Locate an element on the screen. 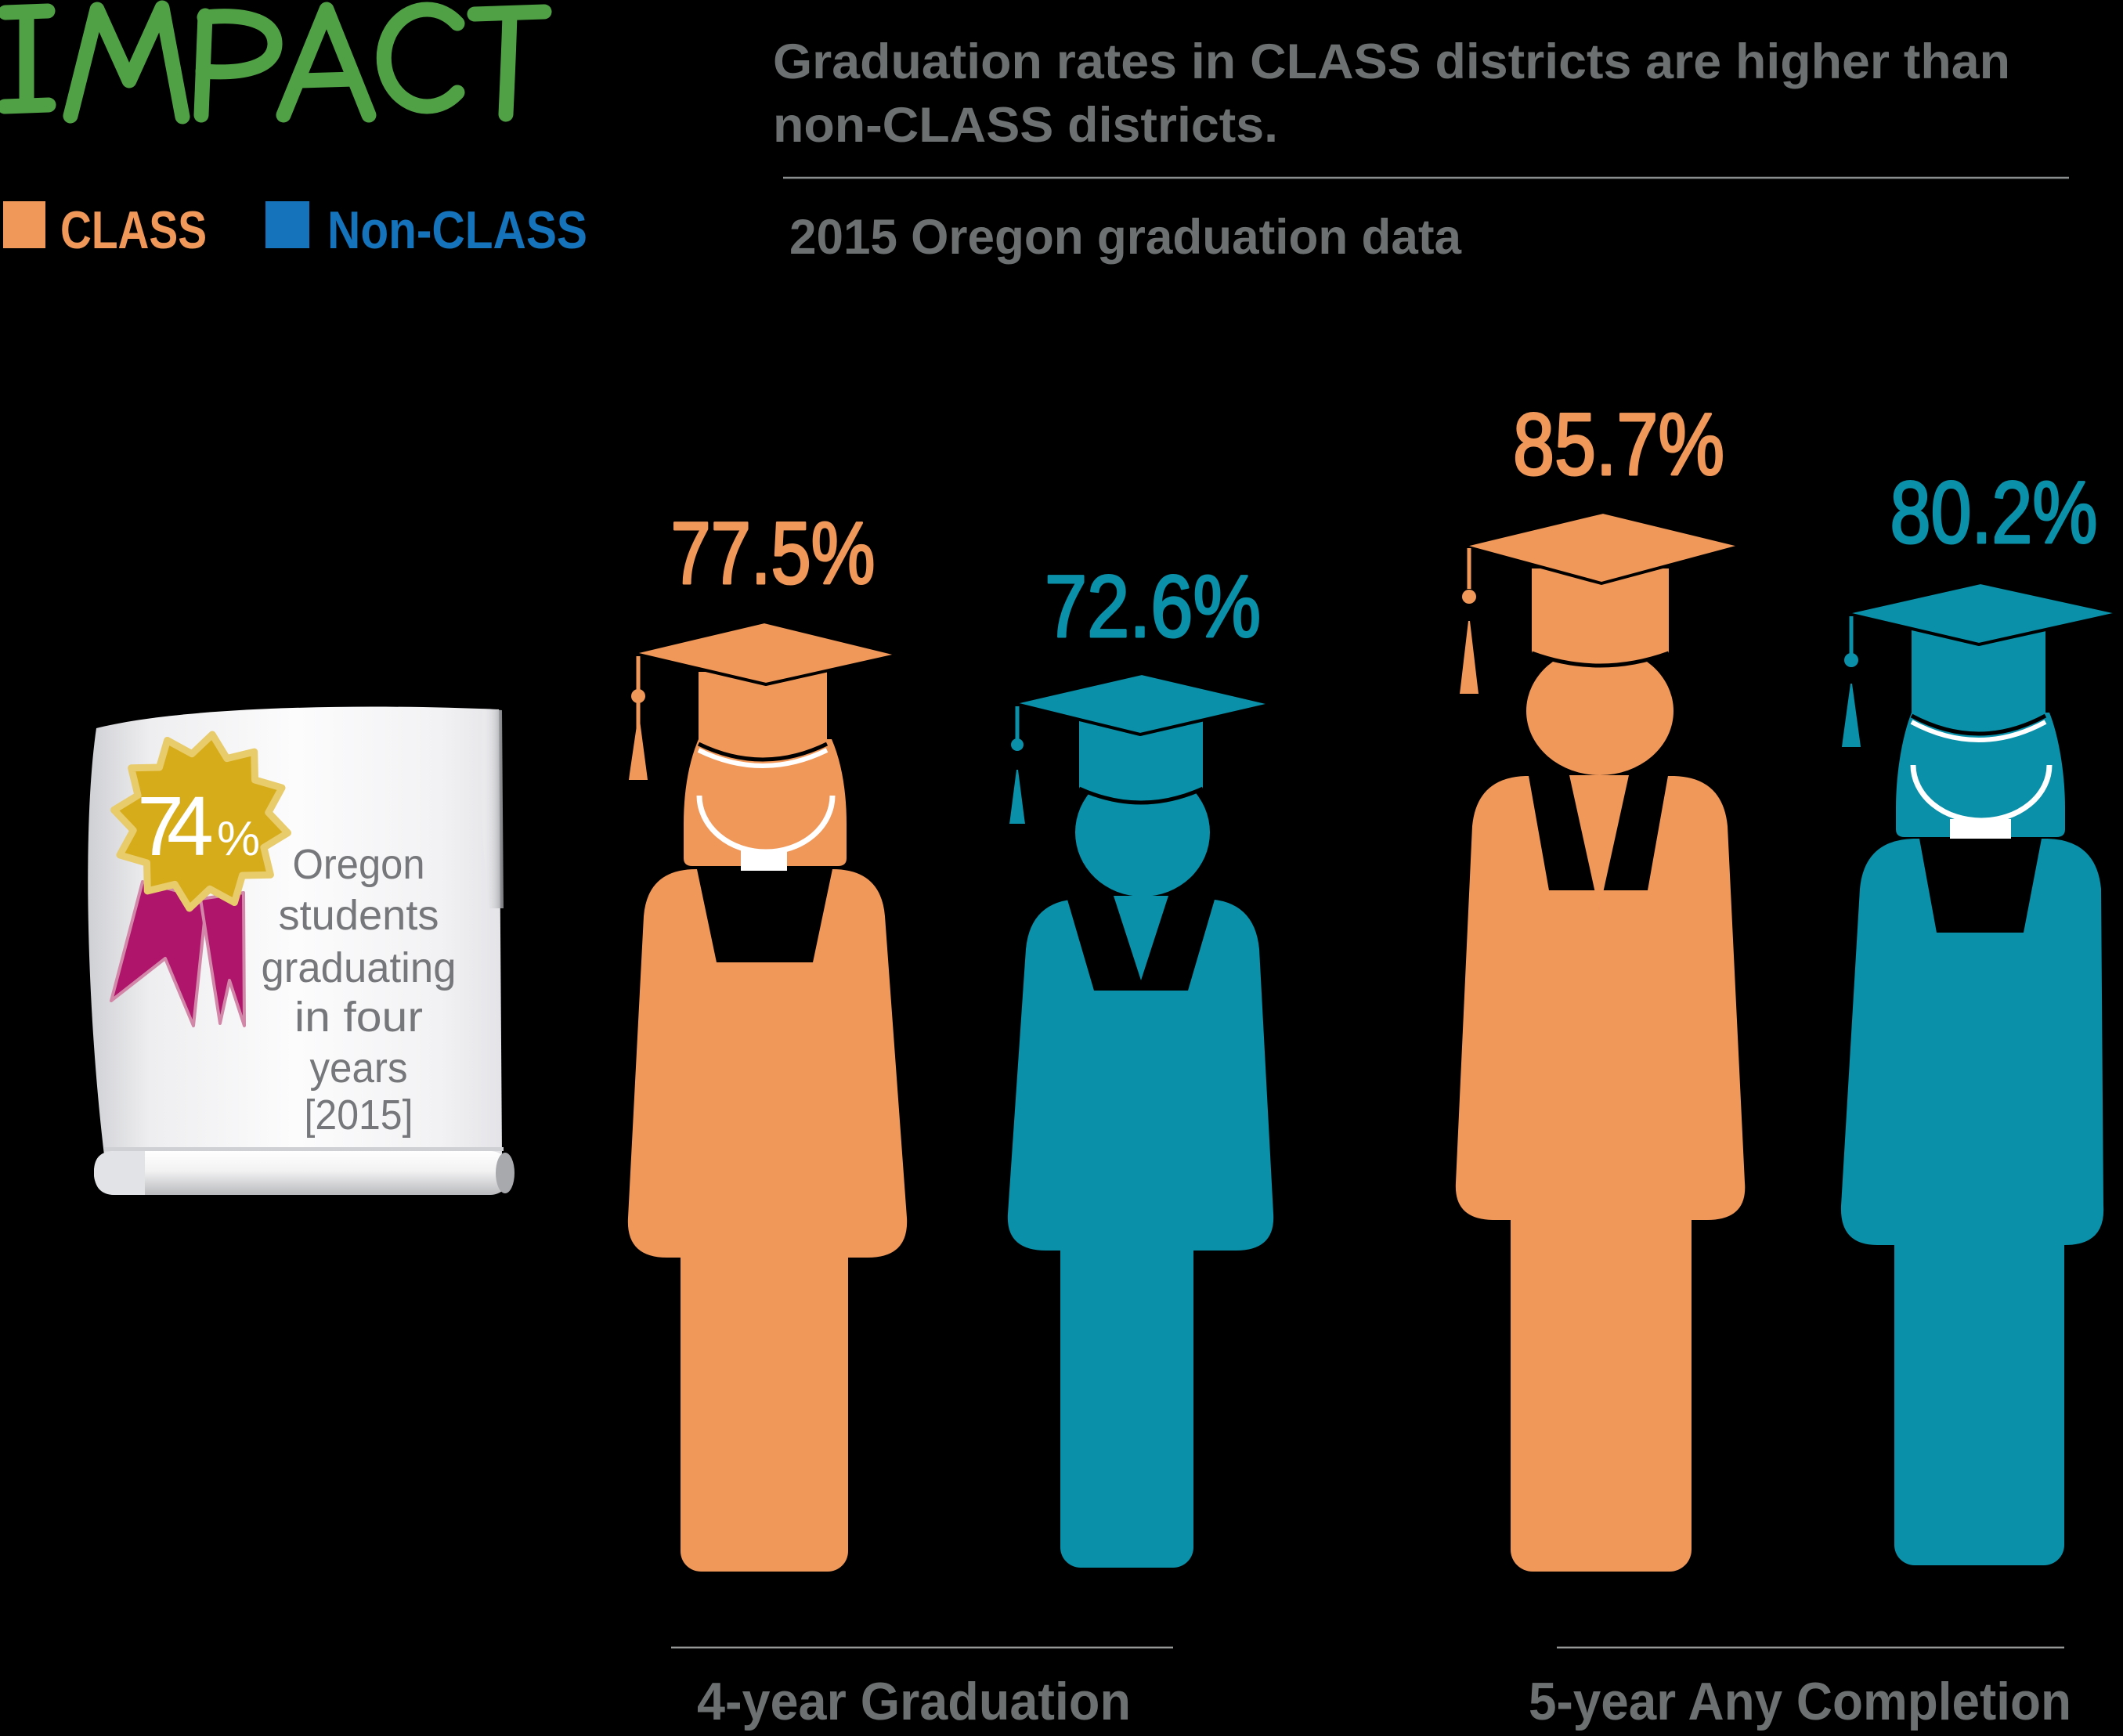  svg-text: [2015] is located at coordinates (359, 1115).